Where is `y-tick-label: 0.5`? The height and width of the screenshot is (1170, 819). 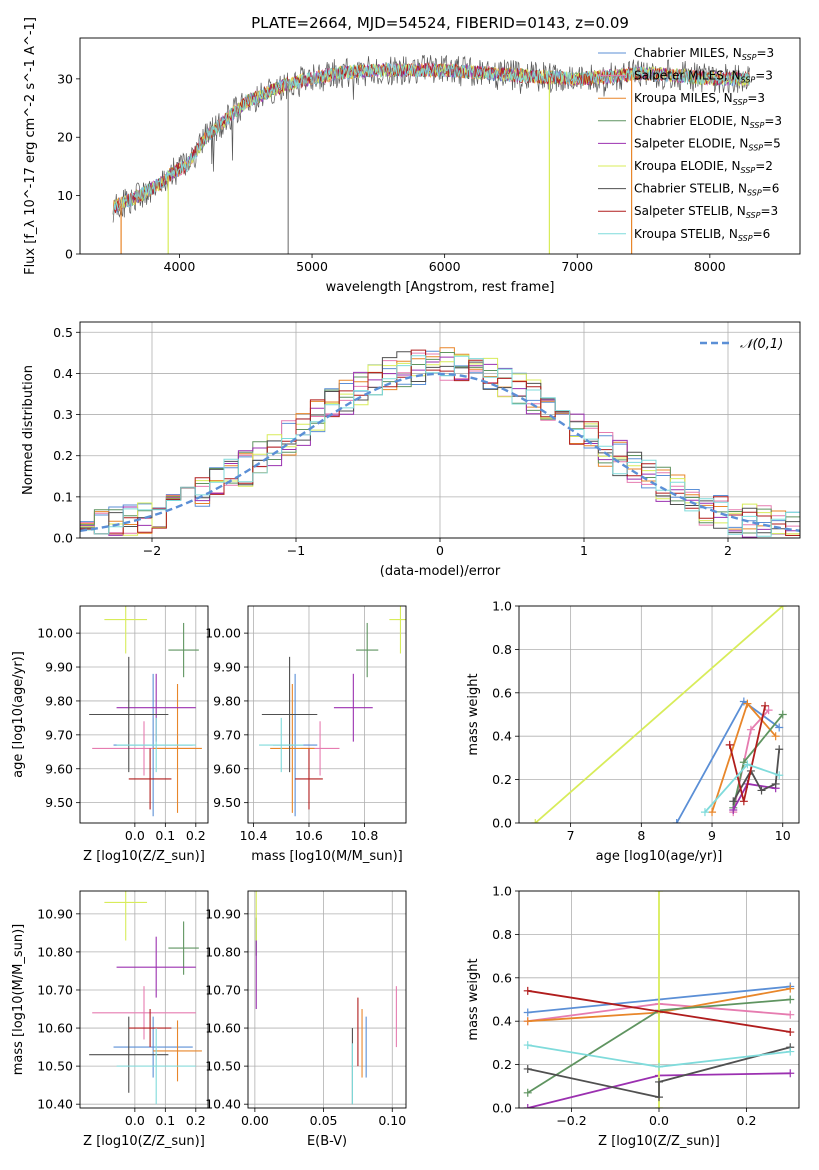 y-tick-label: 0.5 is located at coordinates (63, 332).